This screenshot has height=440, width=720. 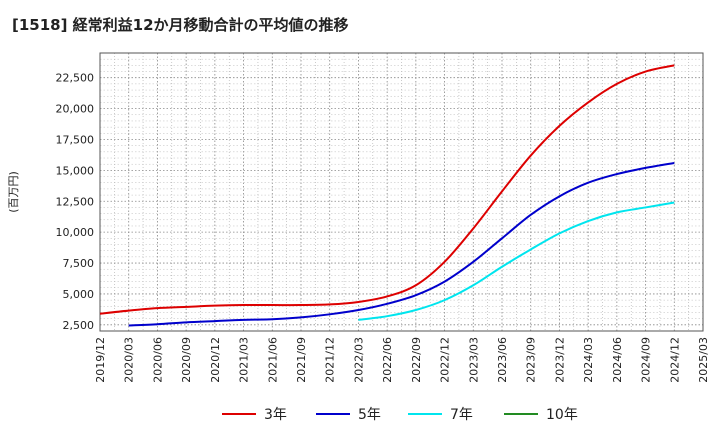 I want to click on x-tick-label: 2021/06, so click(x=272, y=360).